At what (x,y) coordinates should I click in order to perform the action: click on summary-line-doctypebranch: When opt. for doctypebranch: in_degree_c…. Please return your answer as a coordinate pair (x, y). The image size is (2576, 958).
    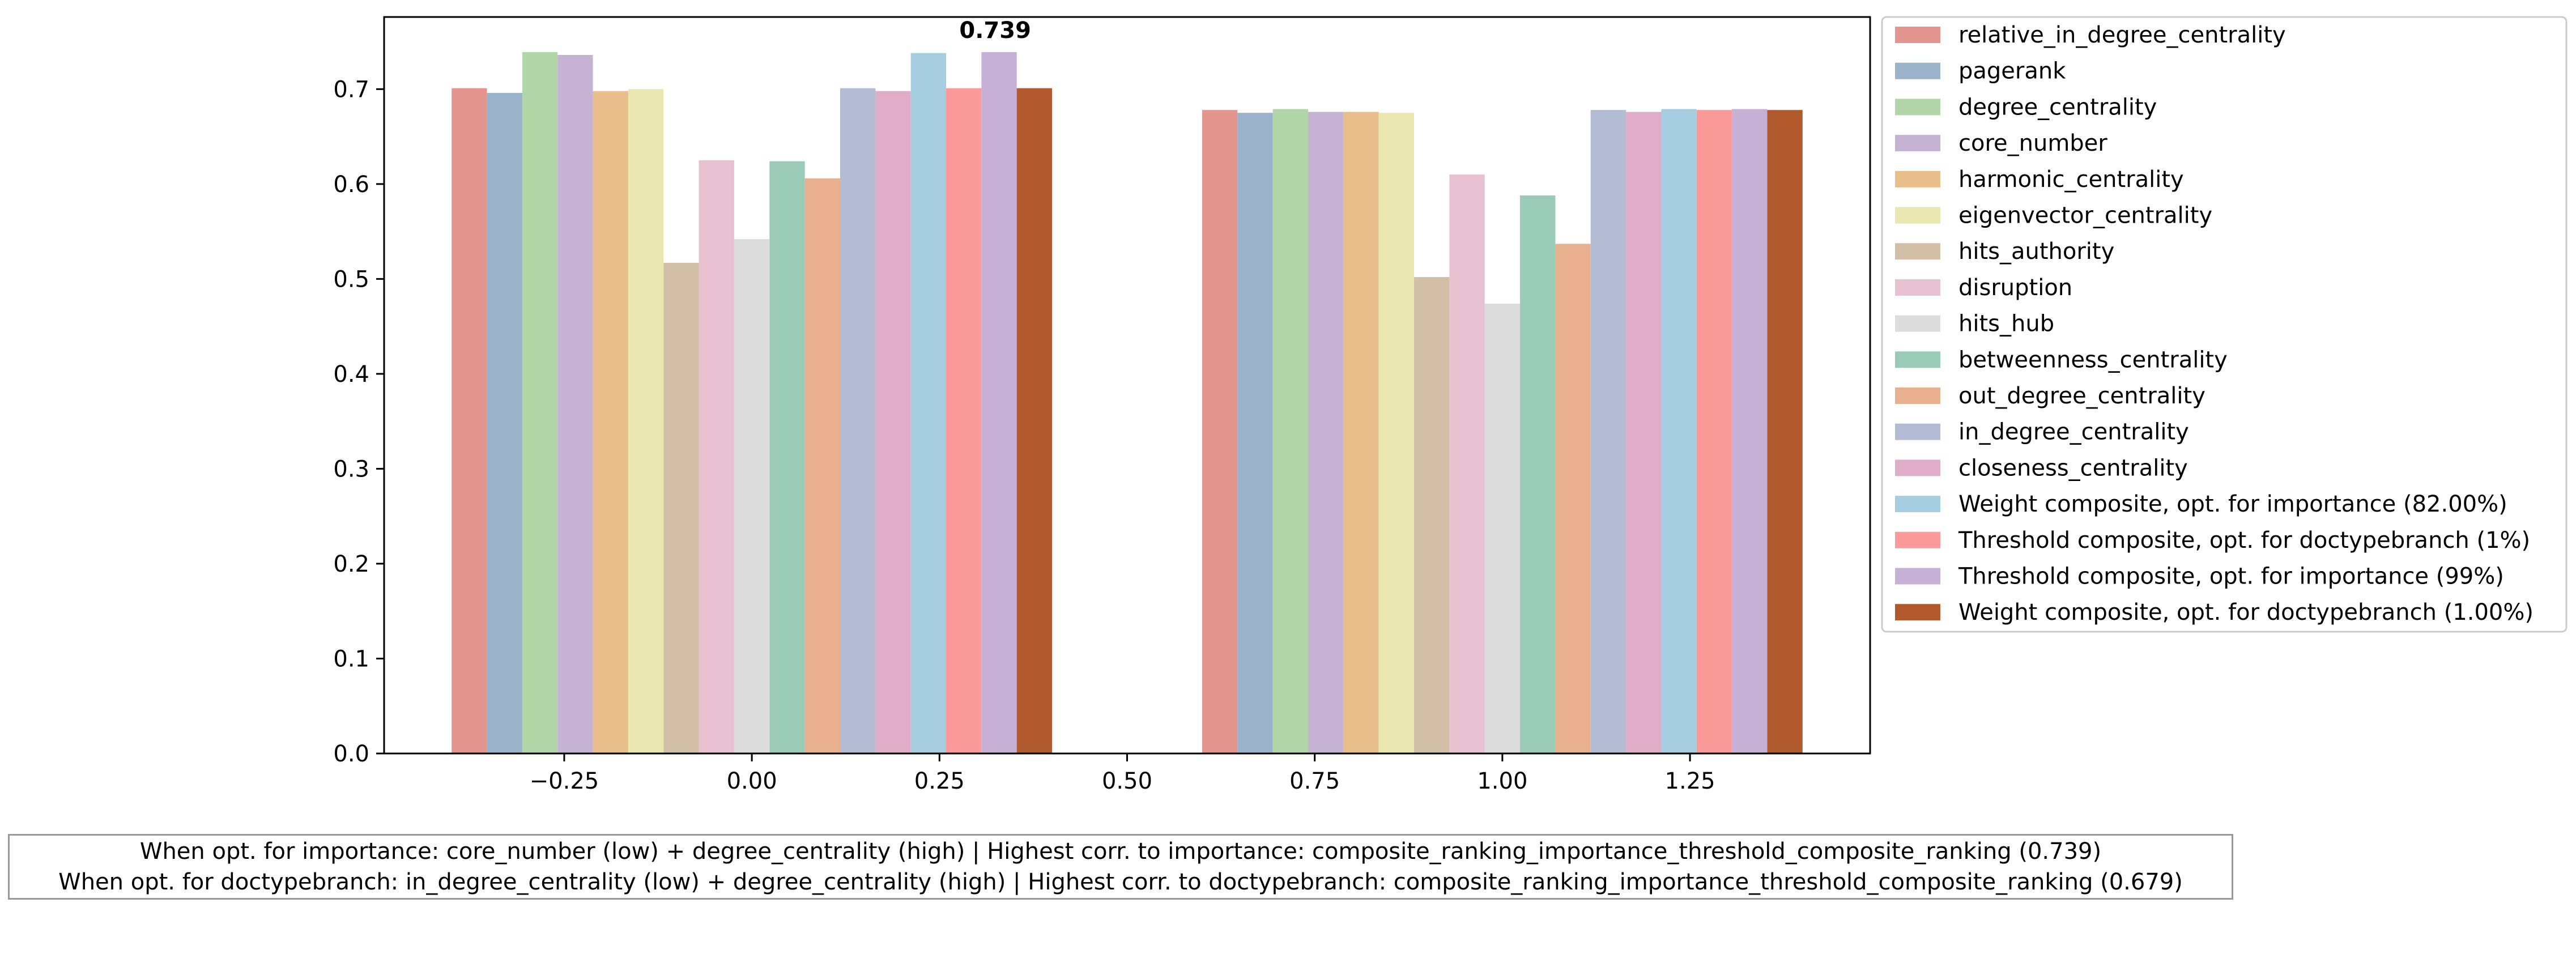
    Looking at the image, I should click on (1120, 882).